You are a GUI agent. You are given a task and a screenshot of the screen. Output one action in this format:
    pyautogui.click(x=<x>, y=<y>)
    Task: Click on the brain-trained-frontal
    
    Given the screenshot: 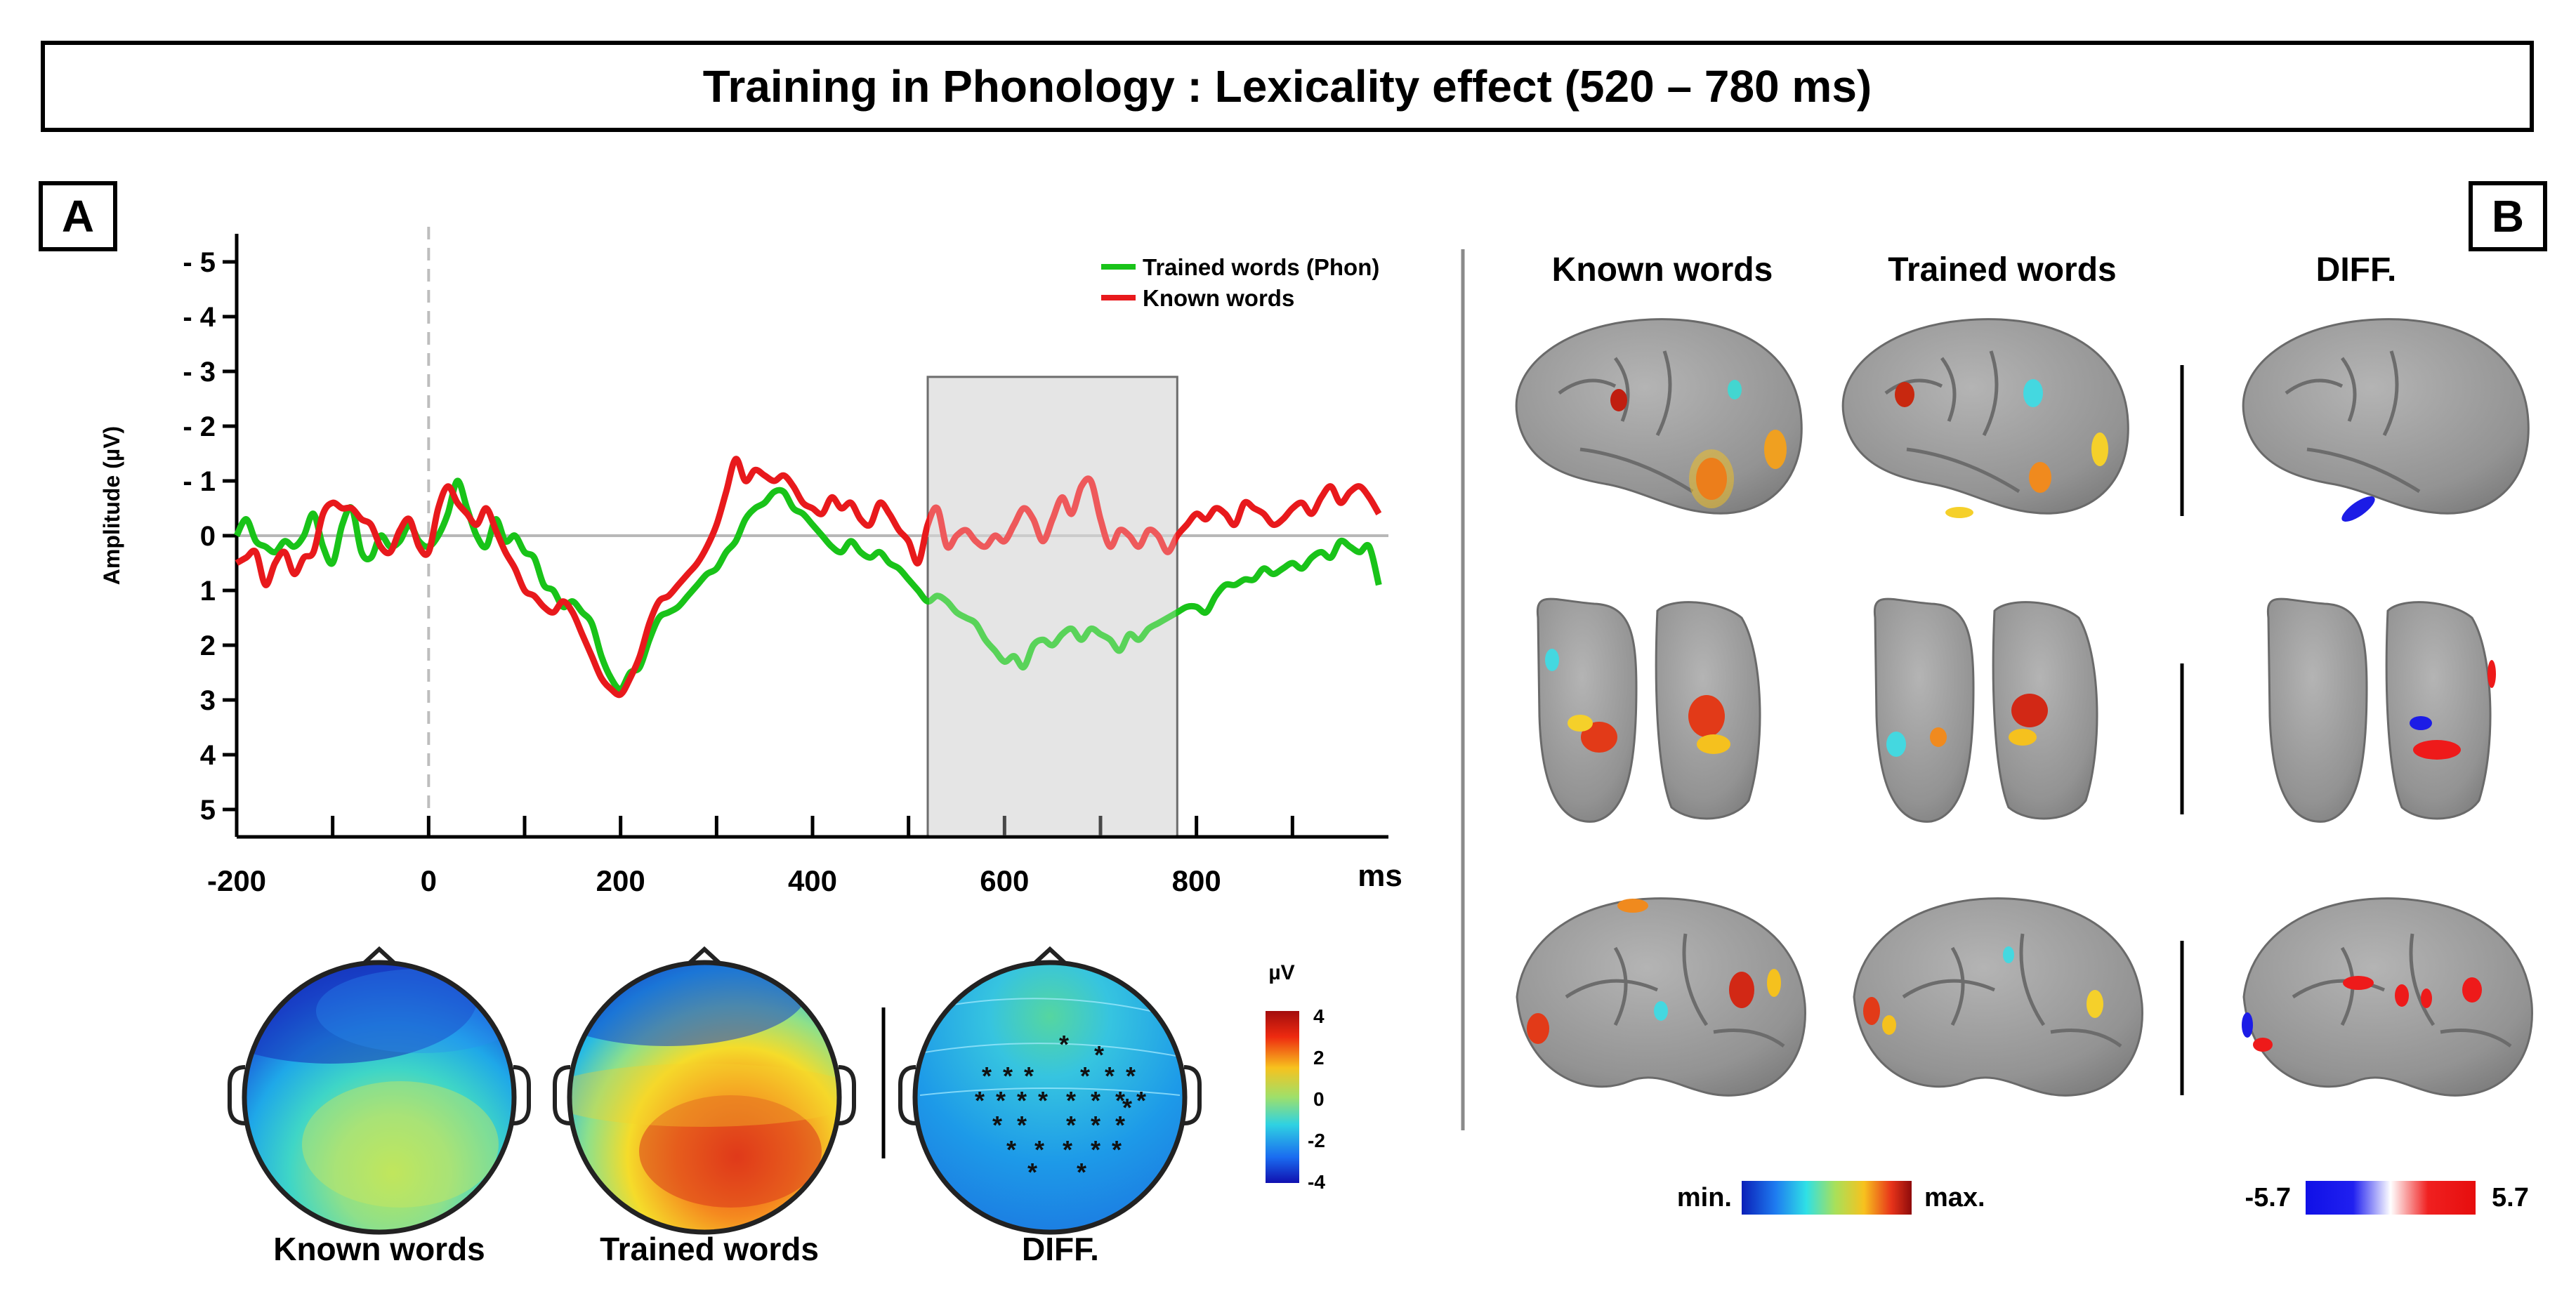 What is the action you would take?
    pyautogui.click(x=1985, y=710)
    